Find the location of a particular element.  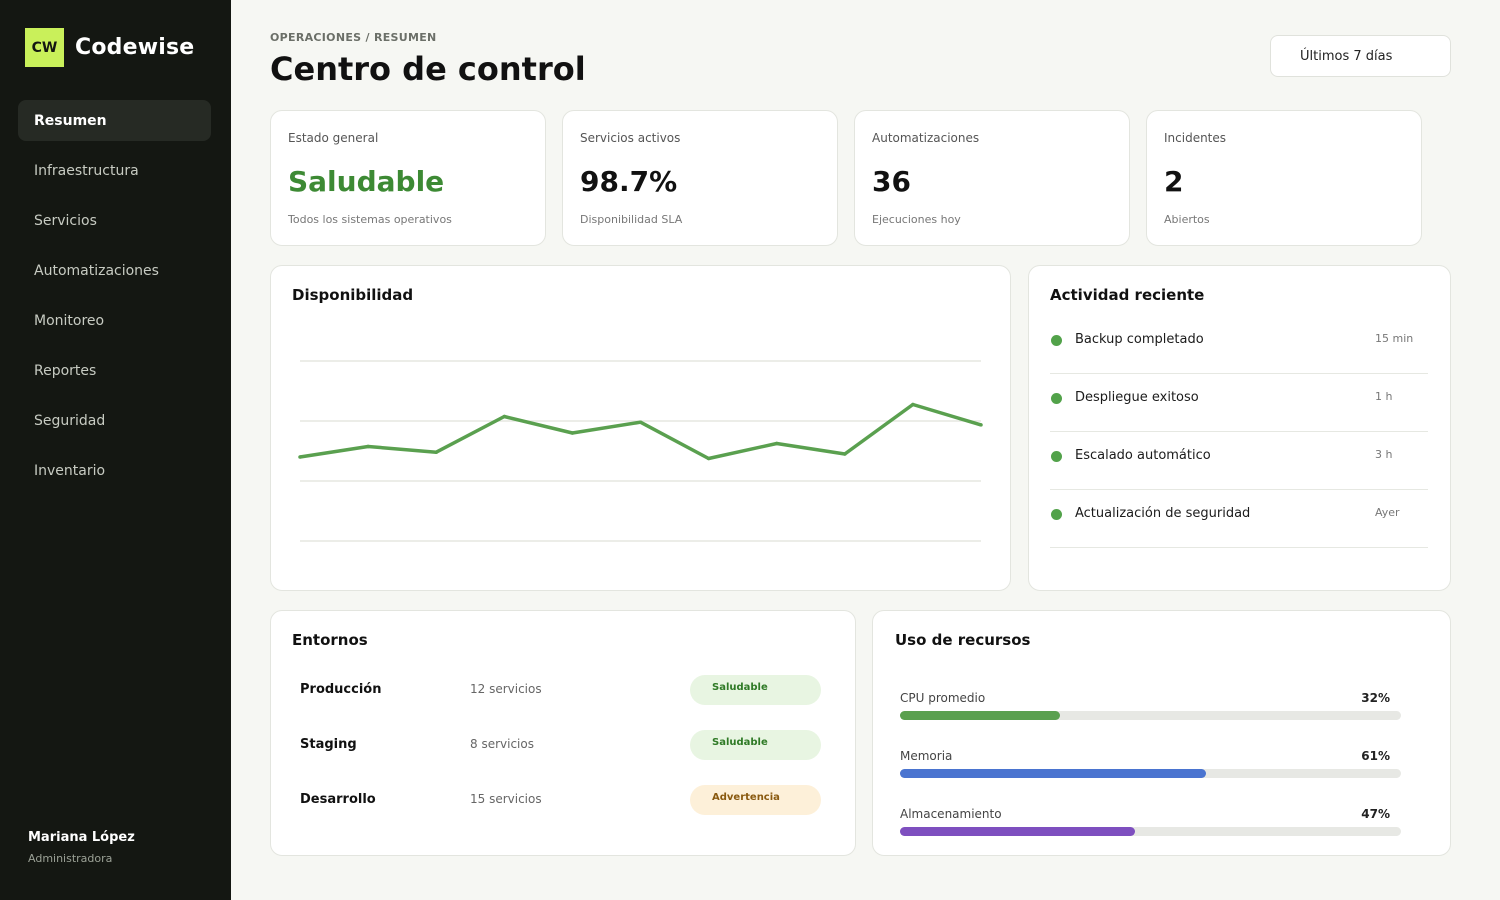

activity-label: Escalado automático is located at coordinates (1143, 455).